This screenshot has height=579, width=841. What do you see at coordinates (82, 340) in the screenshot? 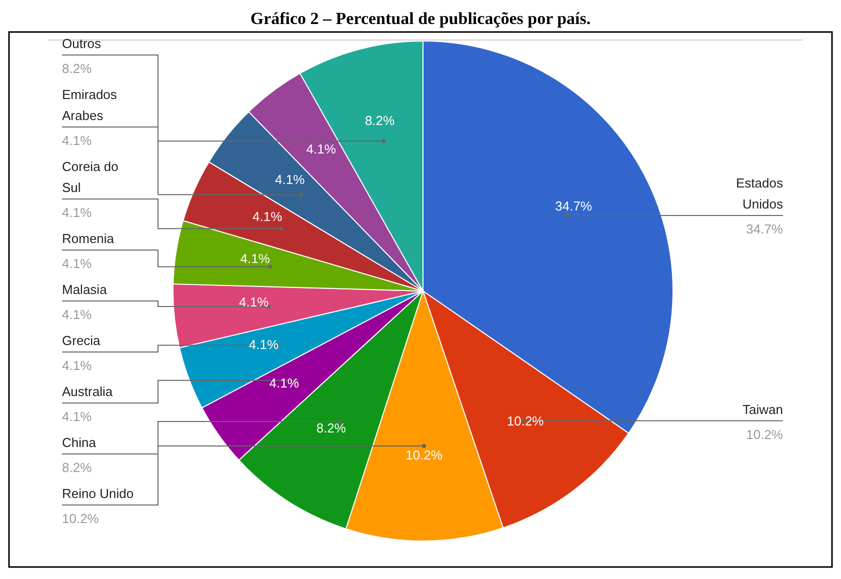
I see `slice-label: Grecia` at bounding box center [82, 340].